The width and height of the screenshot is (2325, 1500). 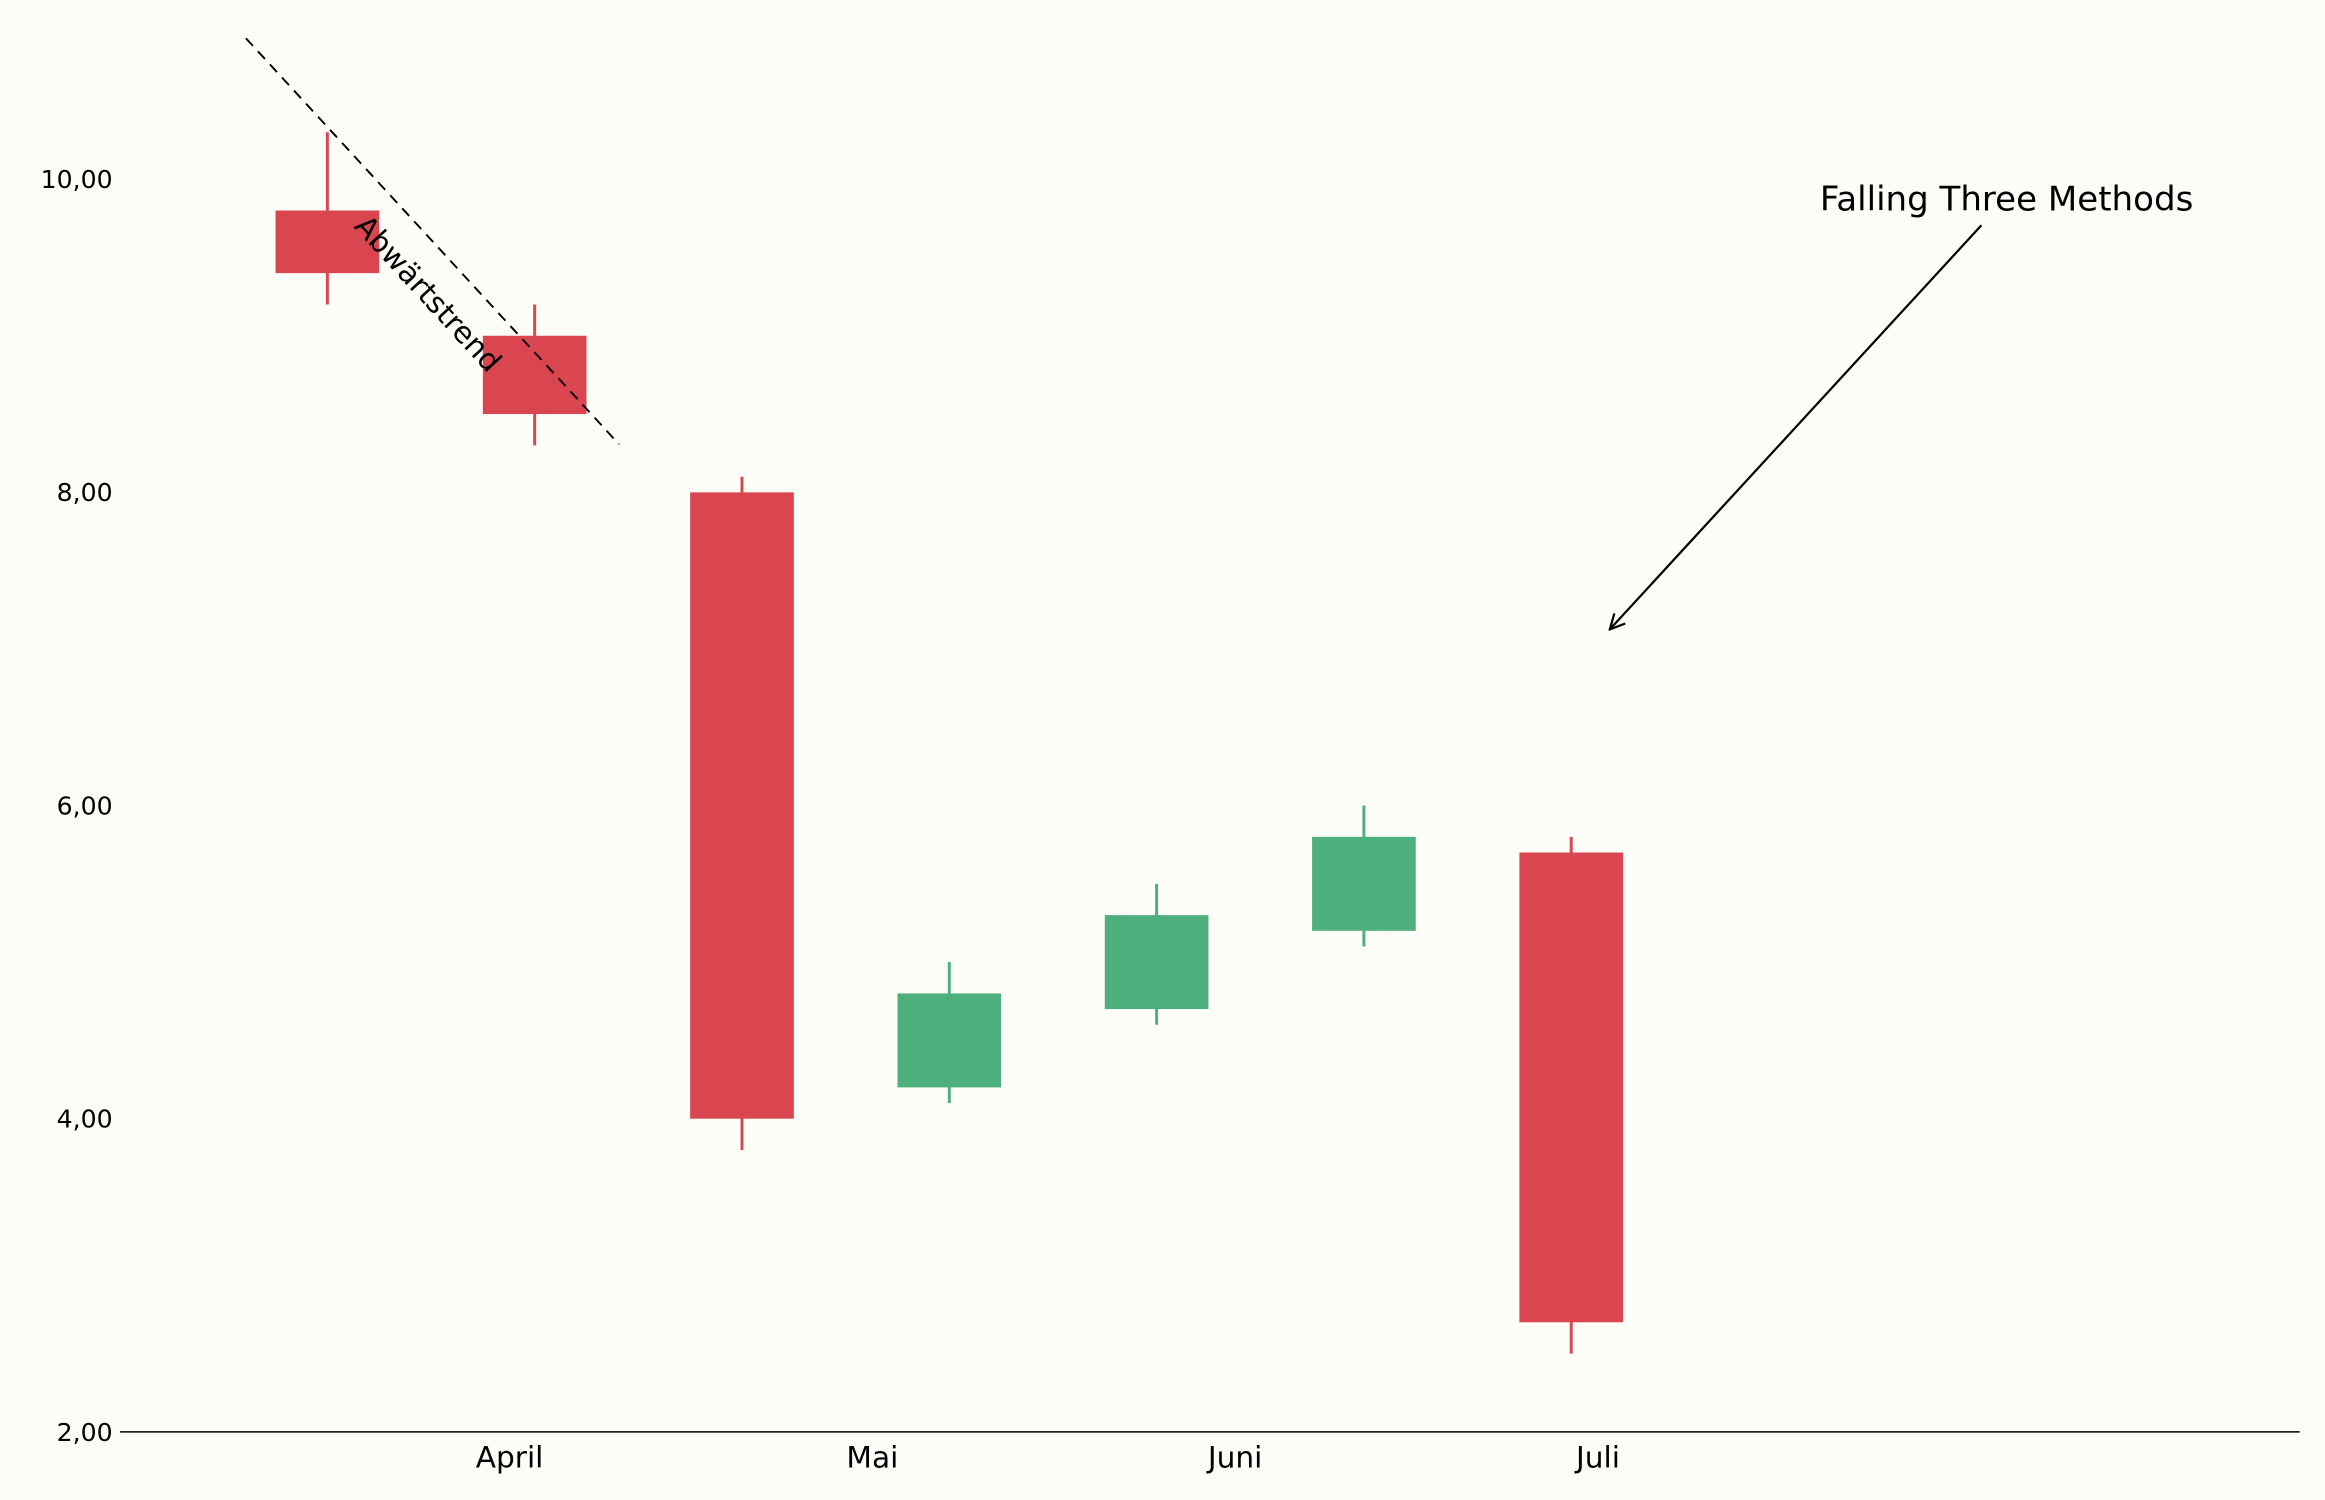 I want to click on y-tick-label: 2,00, so click(x=85, y=1432).